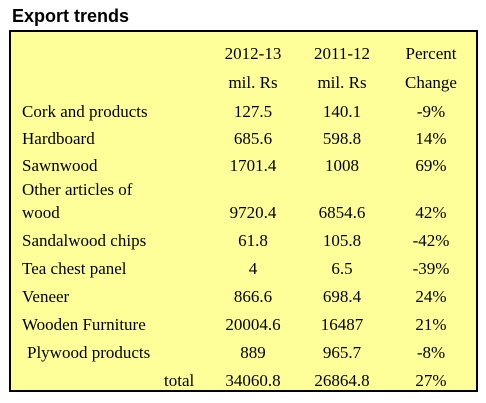 The width and height of the screenshot is (486, 403). I want to click on row-value-2011: 598.8, so click(342, 138).